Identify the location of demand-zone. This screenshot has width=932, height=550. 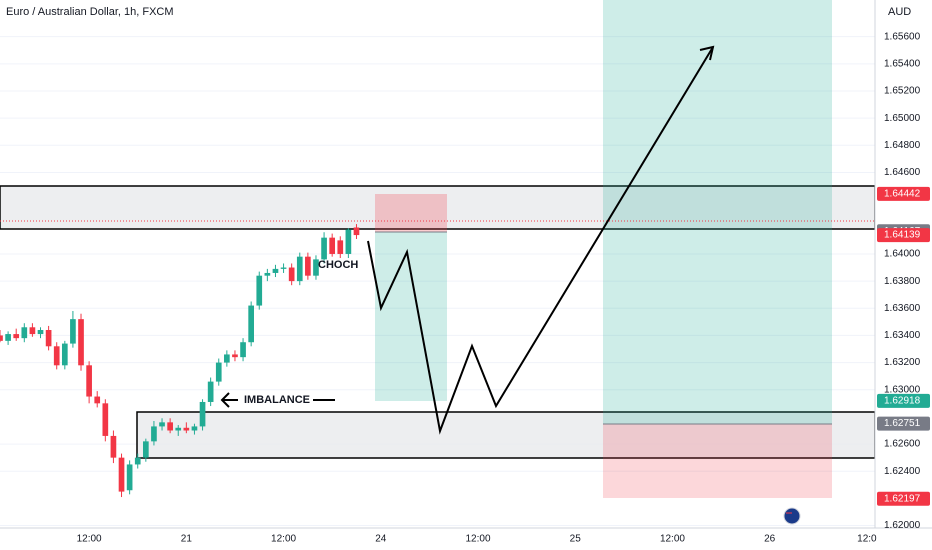
(506, 435).